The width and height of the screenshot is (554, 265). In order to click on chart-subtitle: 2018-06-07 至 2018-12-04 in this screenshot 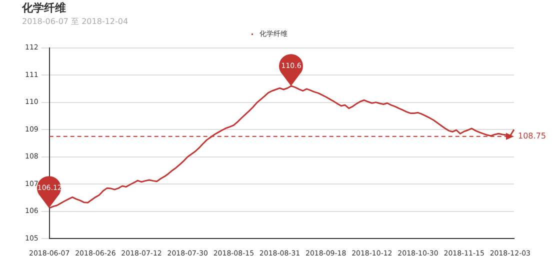, I will do `click(75, 21)`.